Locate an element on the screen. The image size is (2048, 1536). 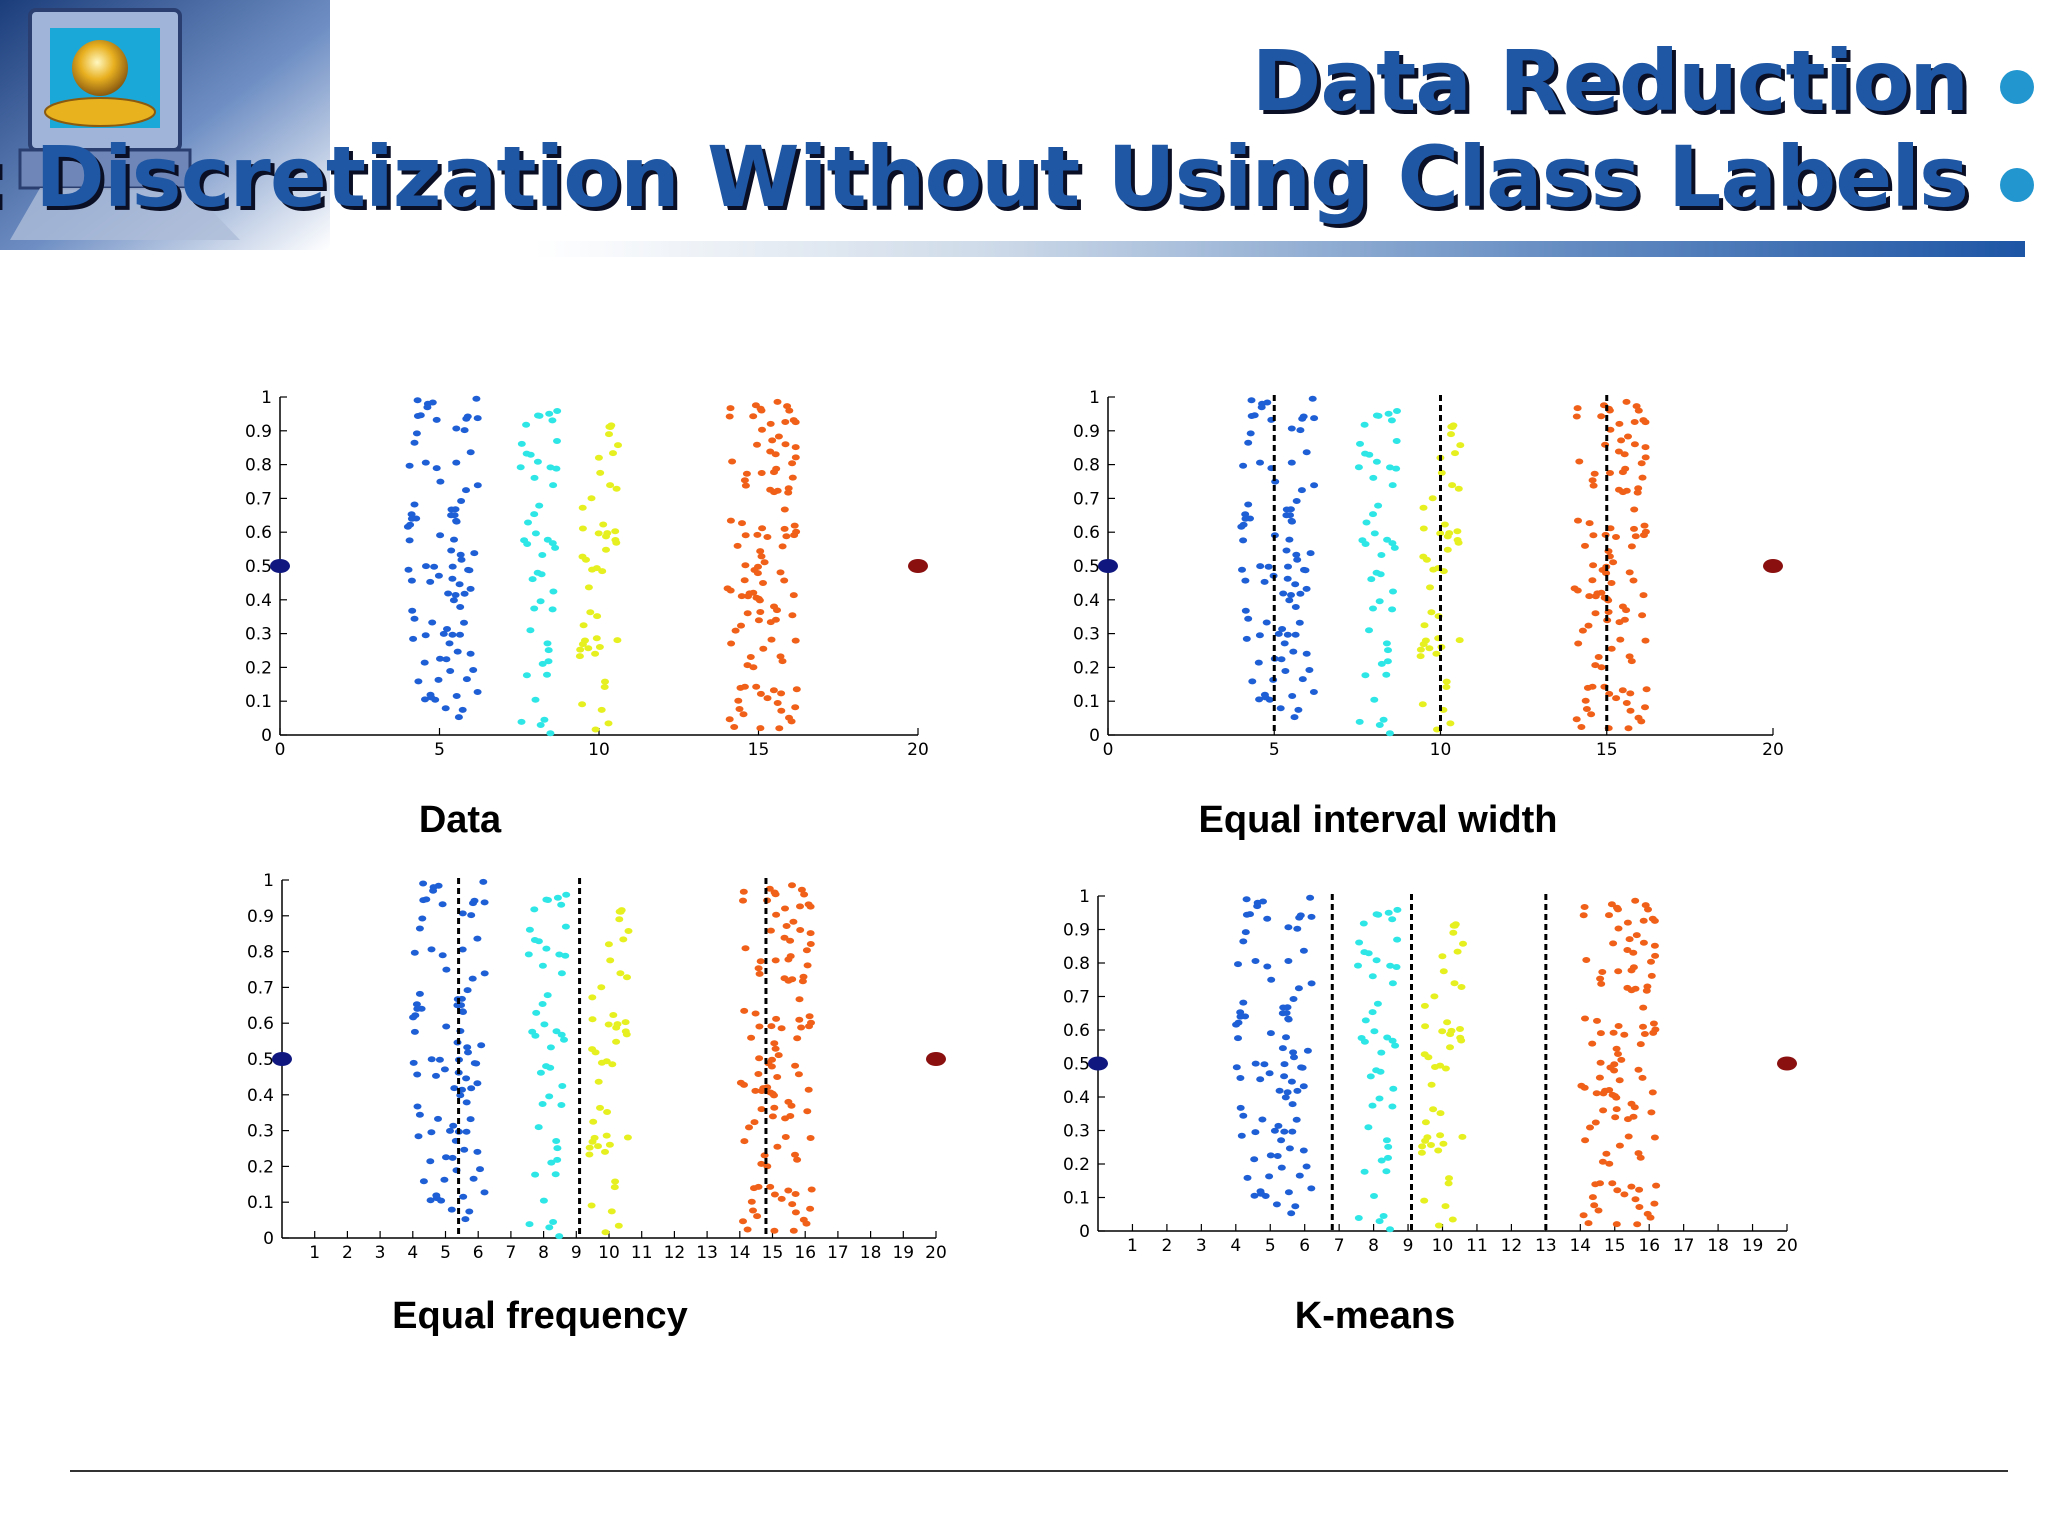
x-tick-label: 0 is located at coordinates (280, 750).